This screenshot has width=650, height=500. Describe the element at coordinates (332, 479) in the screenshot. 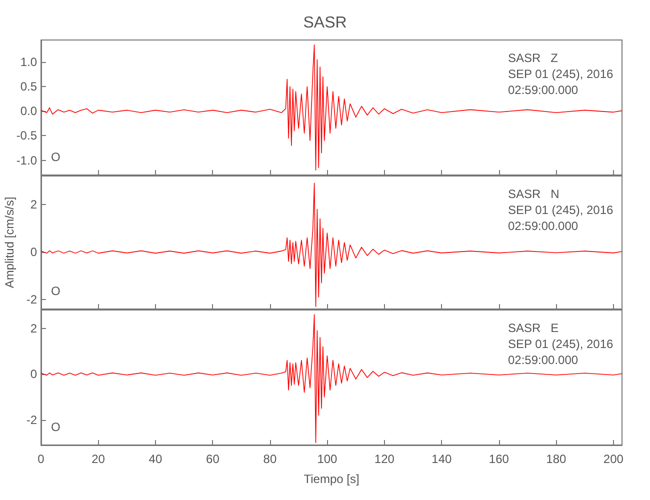

I see `x-axis-title: Tiempo [s]` at that location.